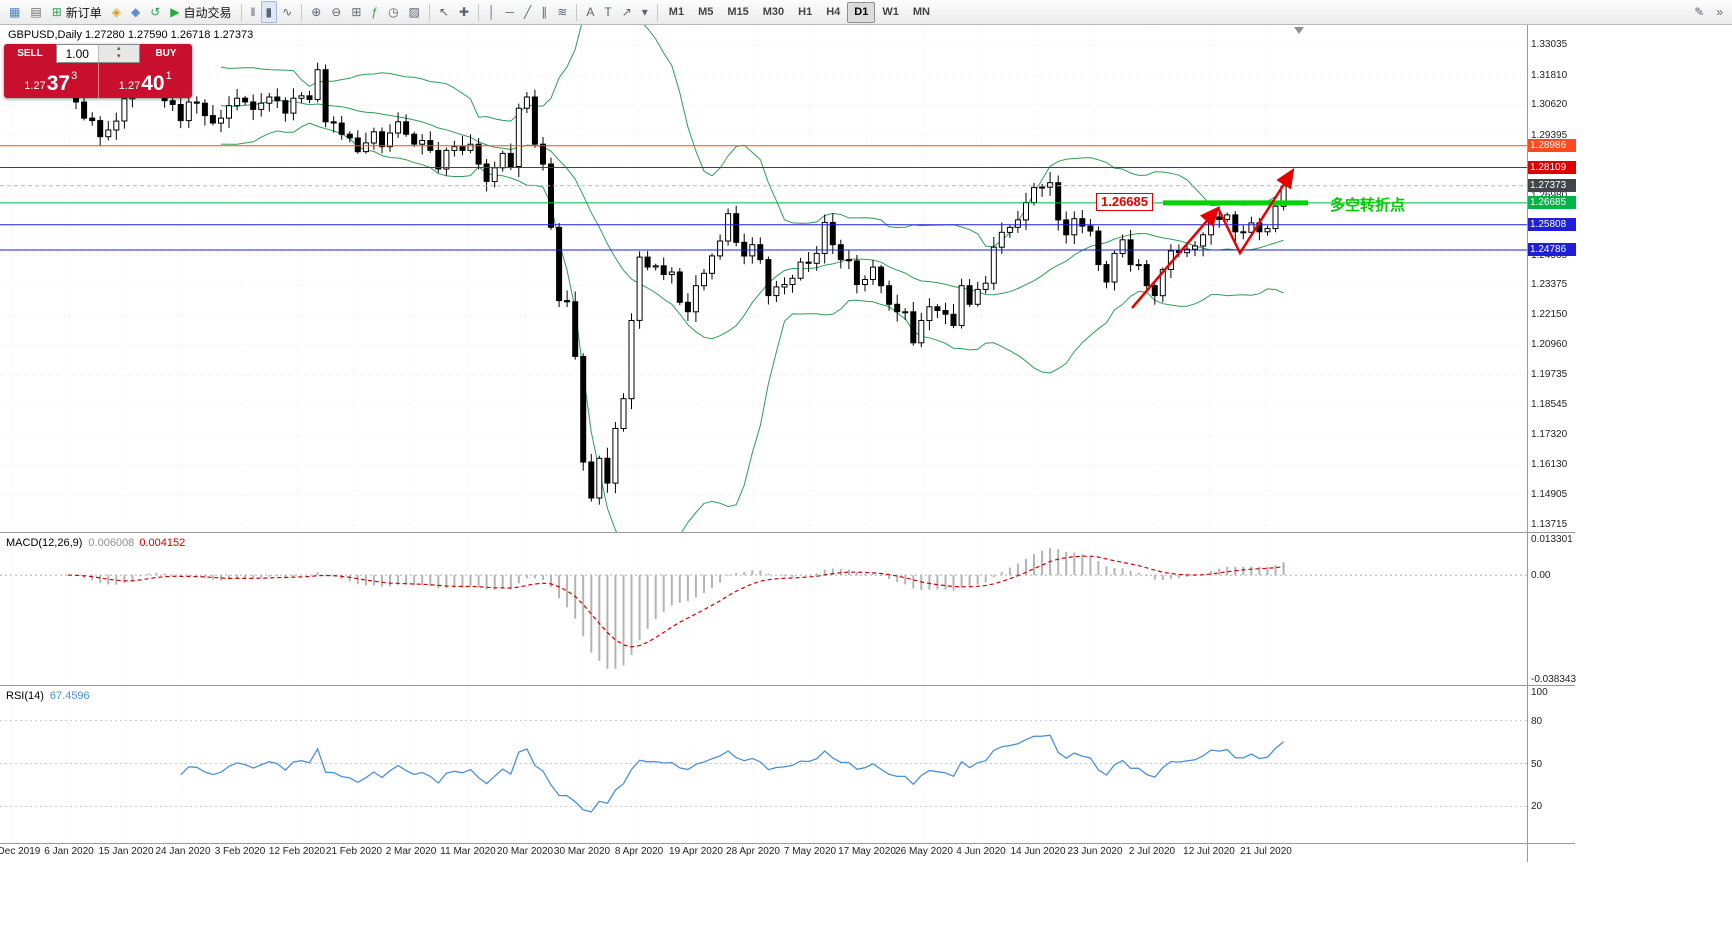 Image resolution: width=1732 pixels, height=947 pixels. Describe the element at coordinates (805, 11) in the screenshot. I see `timeframe-h1: H1` at that location.